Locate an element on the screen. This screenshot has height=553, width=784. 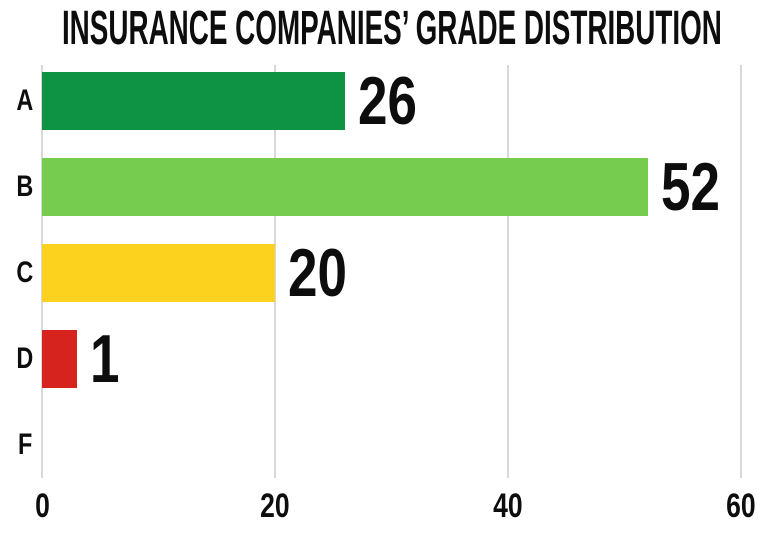
bar-C is located at coordinates (158, 273).